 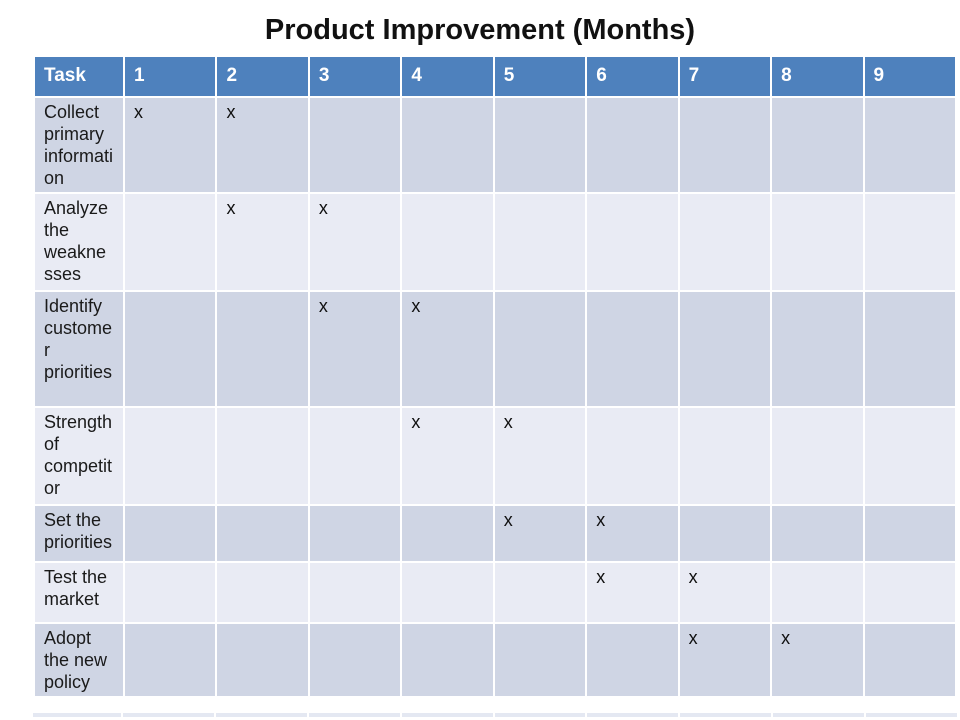 I want to click on table-header-row: Task 1 2 3 4 5 6 7 8 9, so click(x=495, y=76).